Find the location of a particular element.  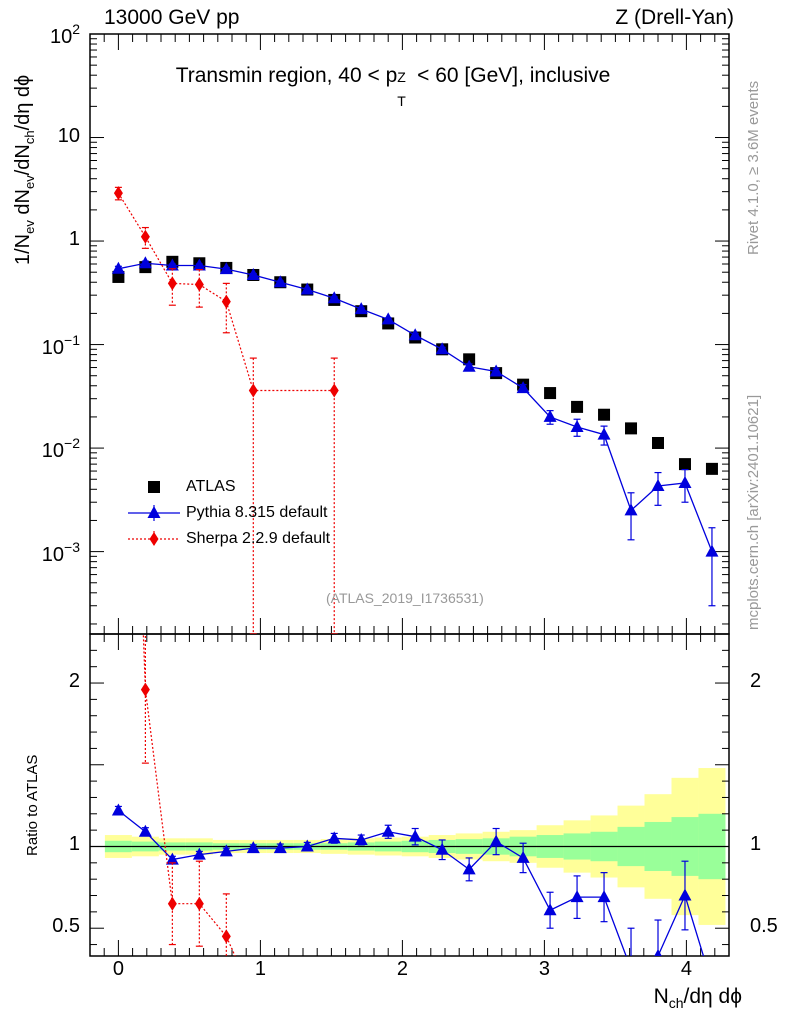

legend-pythia-marker is located at coordinates (154, 512).